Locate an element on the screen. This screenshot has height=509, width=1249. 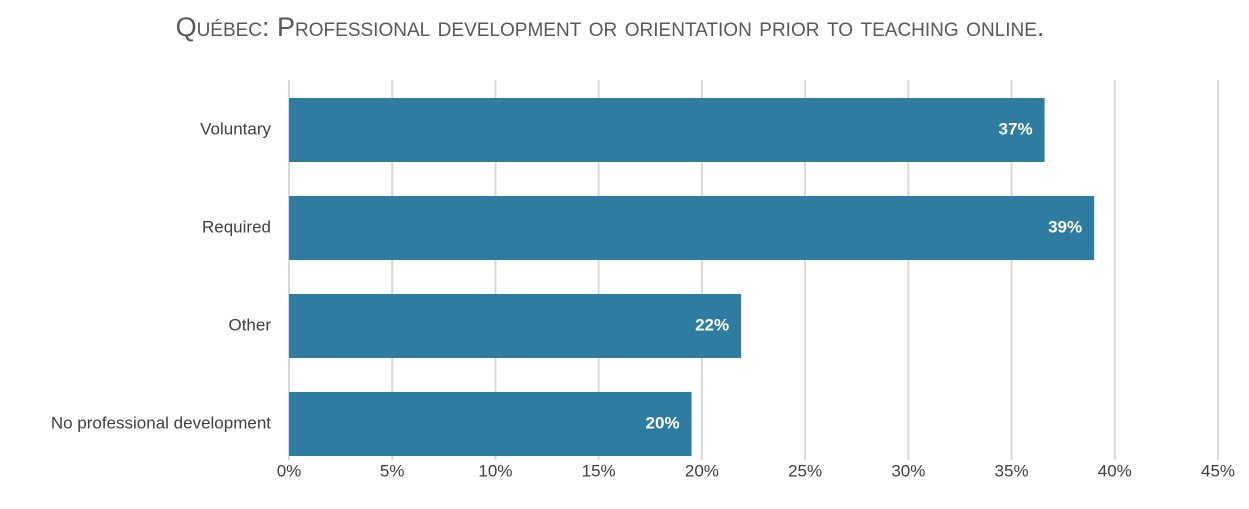
x-tick-label: 45% is located at coordinates (1218, 470).